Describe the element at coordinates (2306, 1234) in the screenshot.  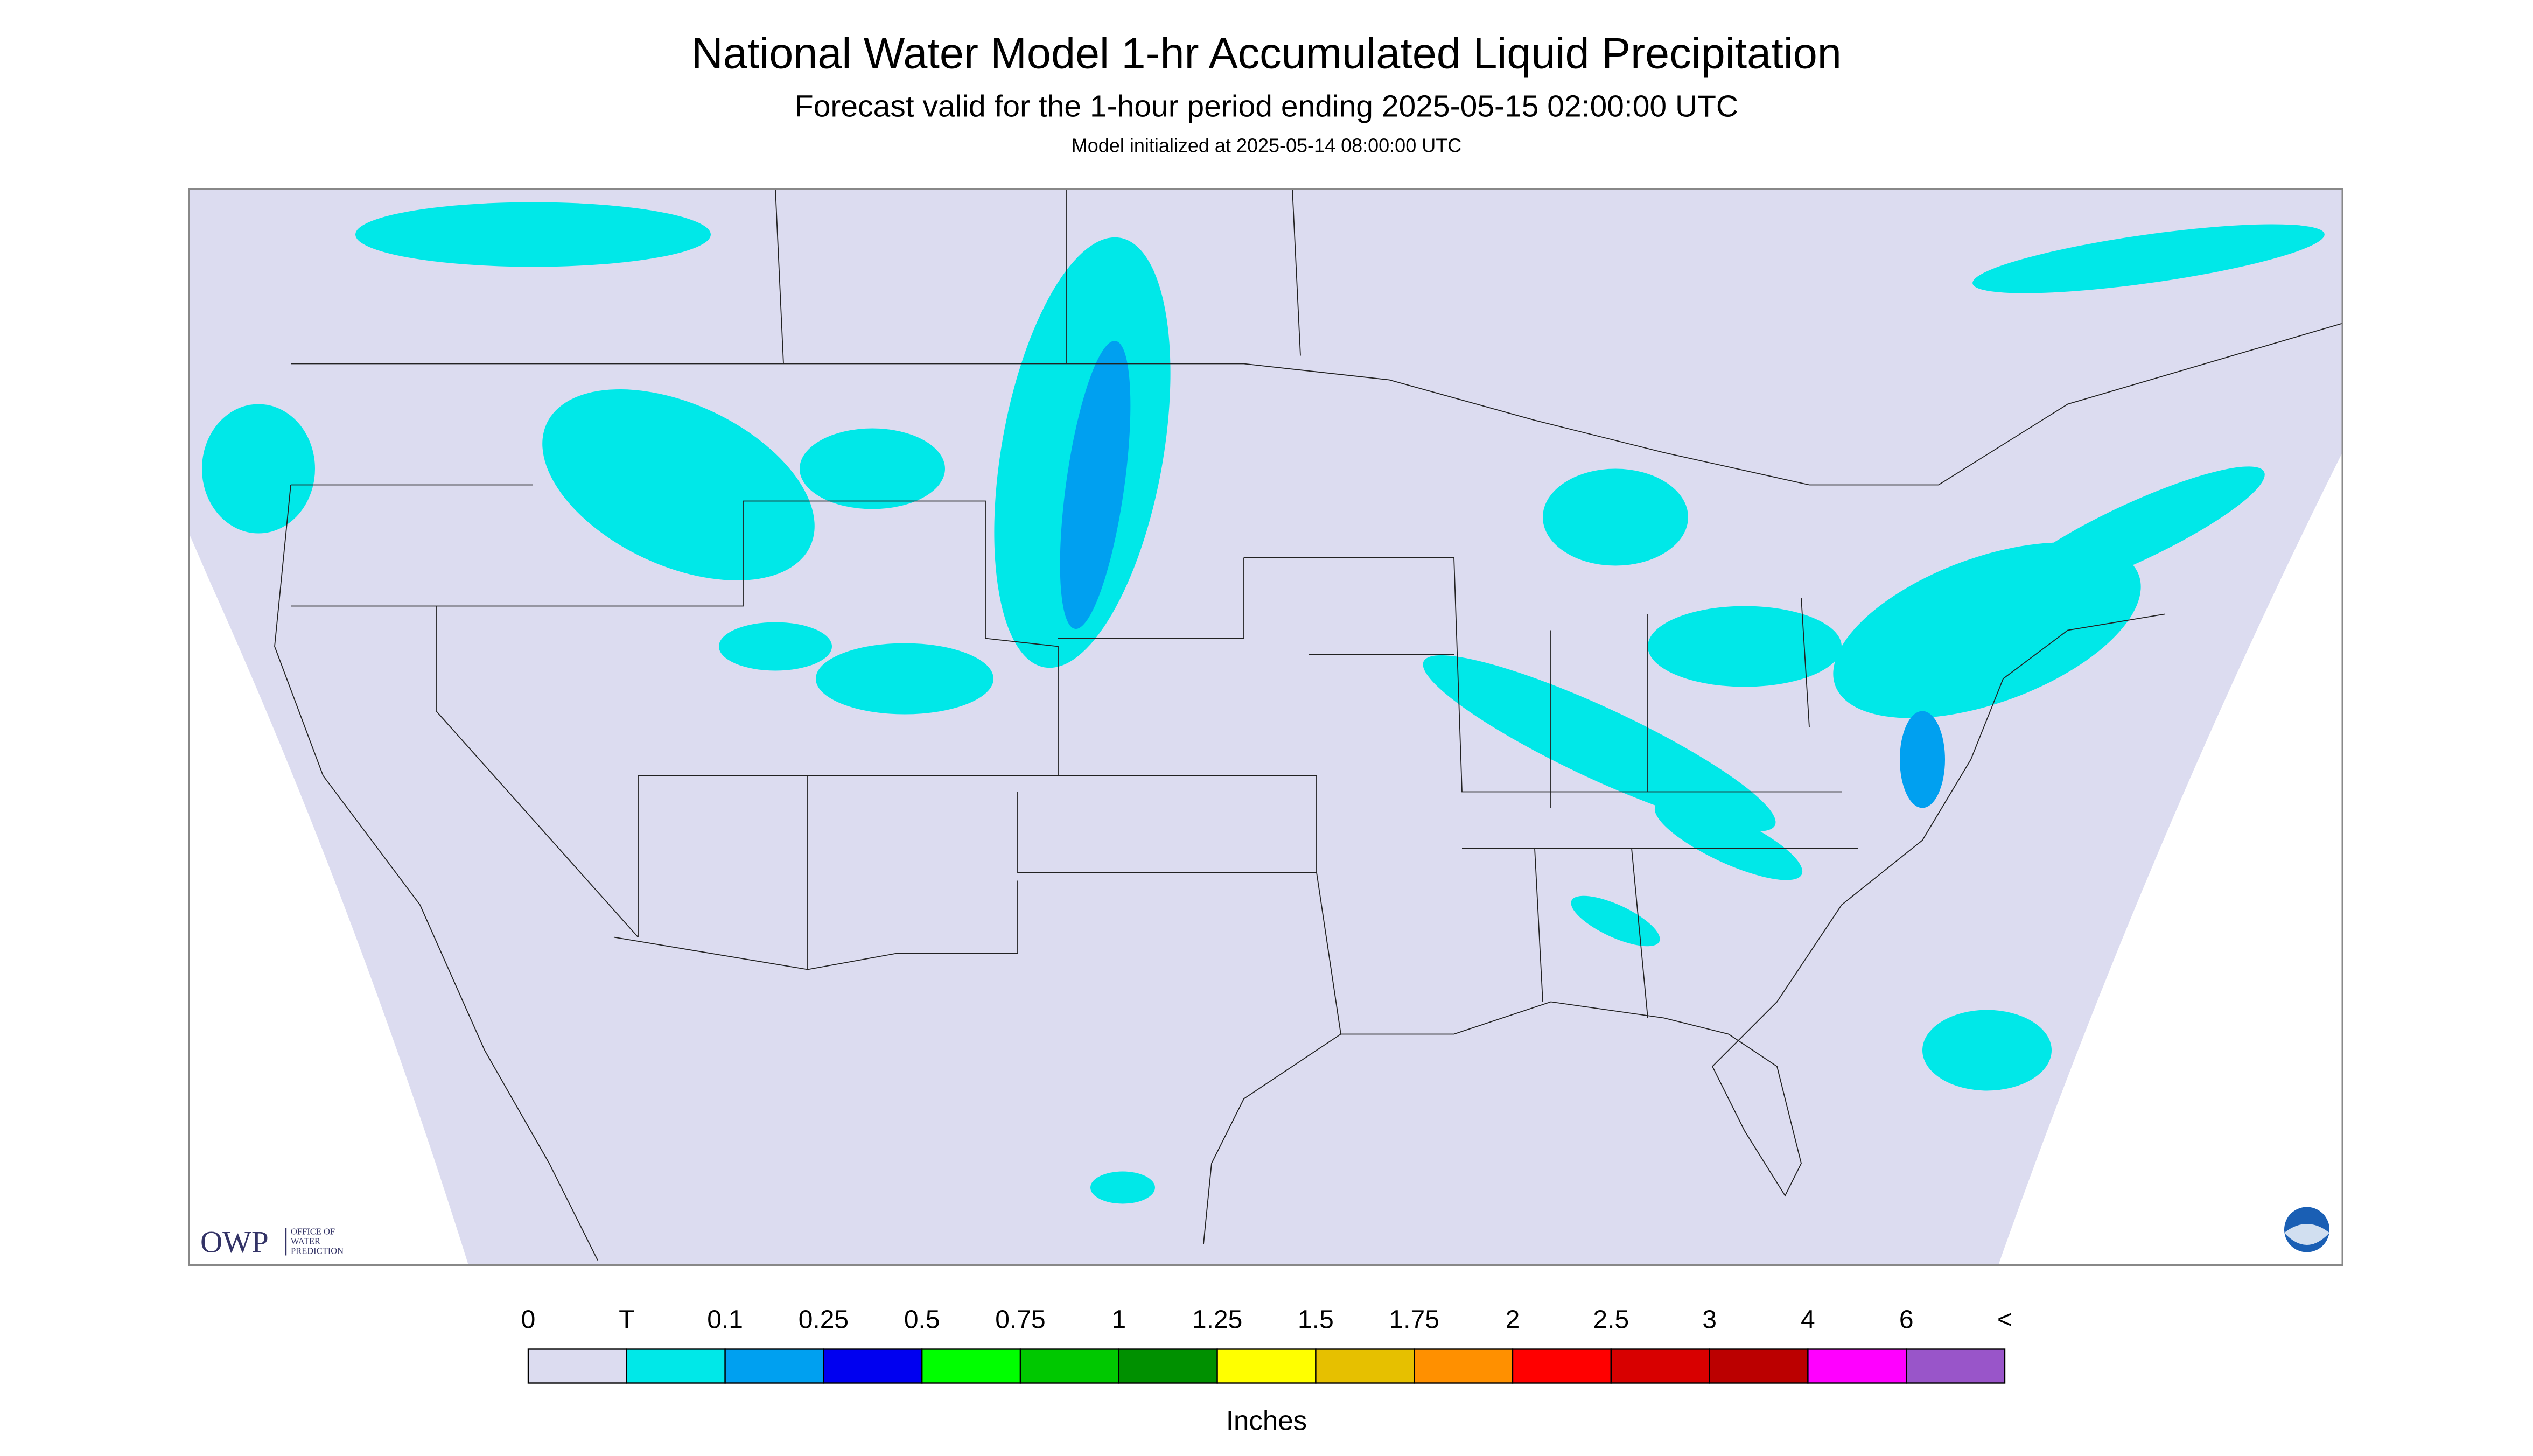
I see `noaa-logo-wave` at that location.